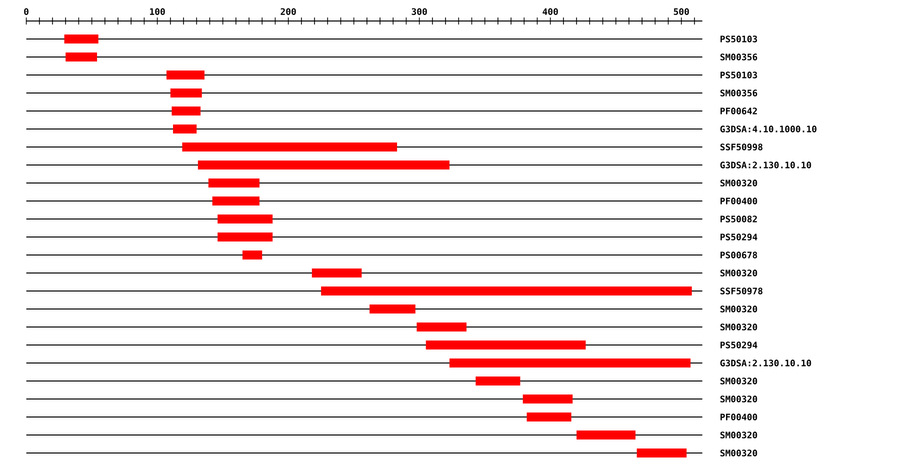  I want to click on y-tick-label: PF00642, so click(738, 111).